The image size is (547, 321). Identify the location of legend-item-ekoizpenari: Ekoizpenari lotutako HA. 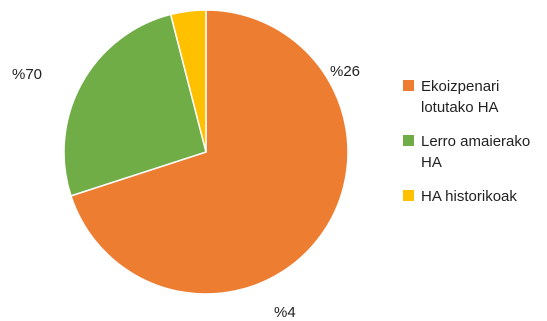
(473, 97).